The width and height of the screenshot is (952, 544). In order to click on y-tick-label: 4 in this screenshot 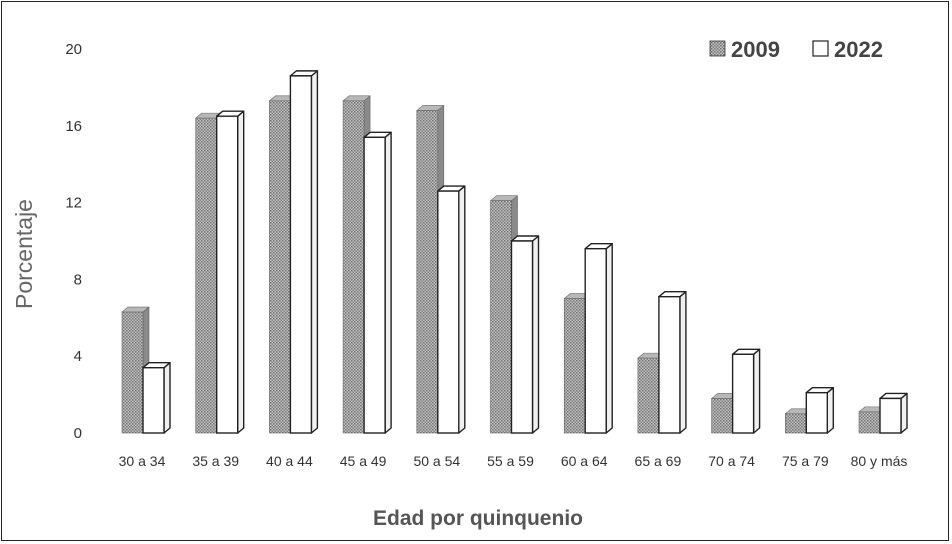, I will do `click(78, 356)`.